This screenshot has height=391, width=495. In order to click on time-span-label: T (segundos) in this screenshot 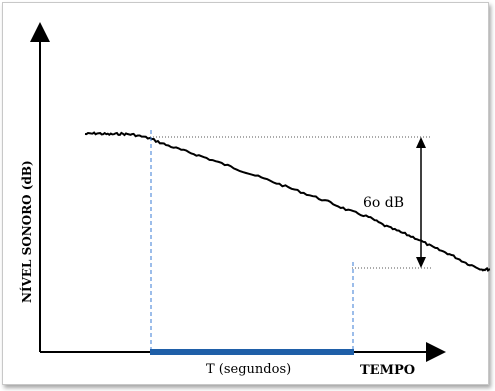, I will do `click(248, 369)`.